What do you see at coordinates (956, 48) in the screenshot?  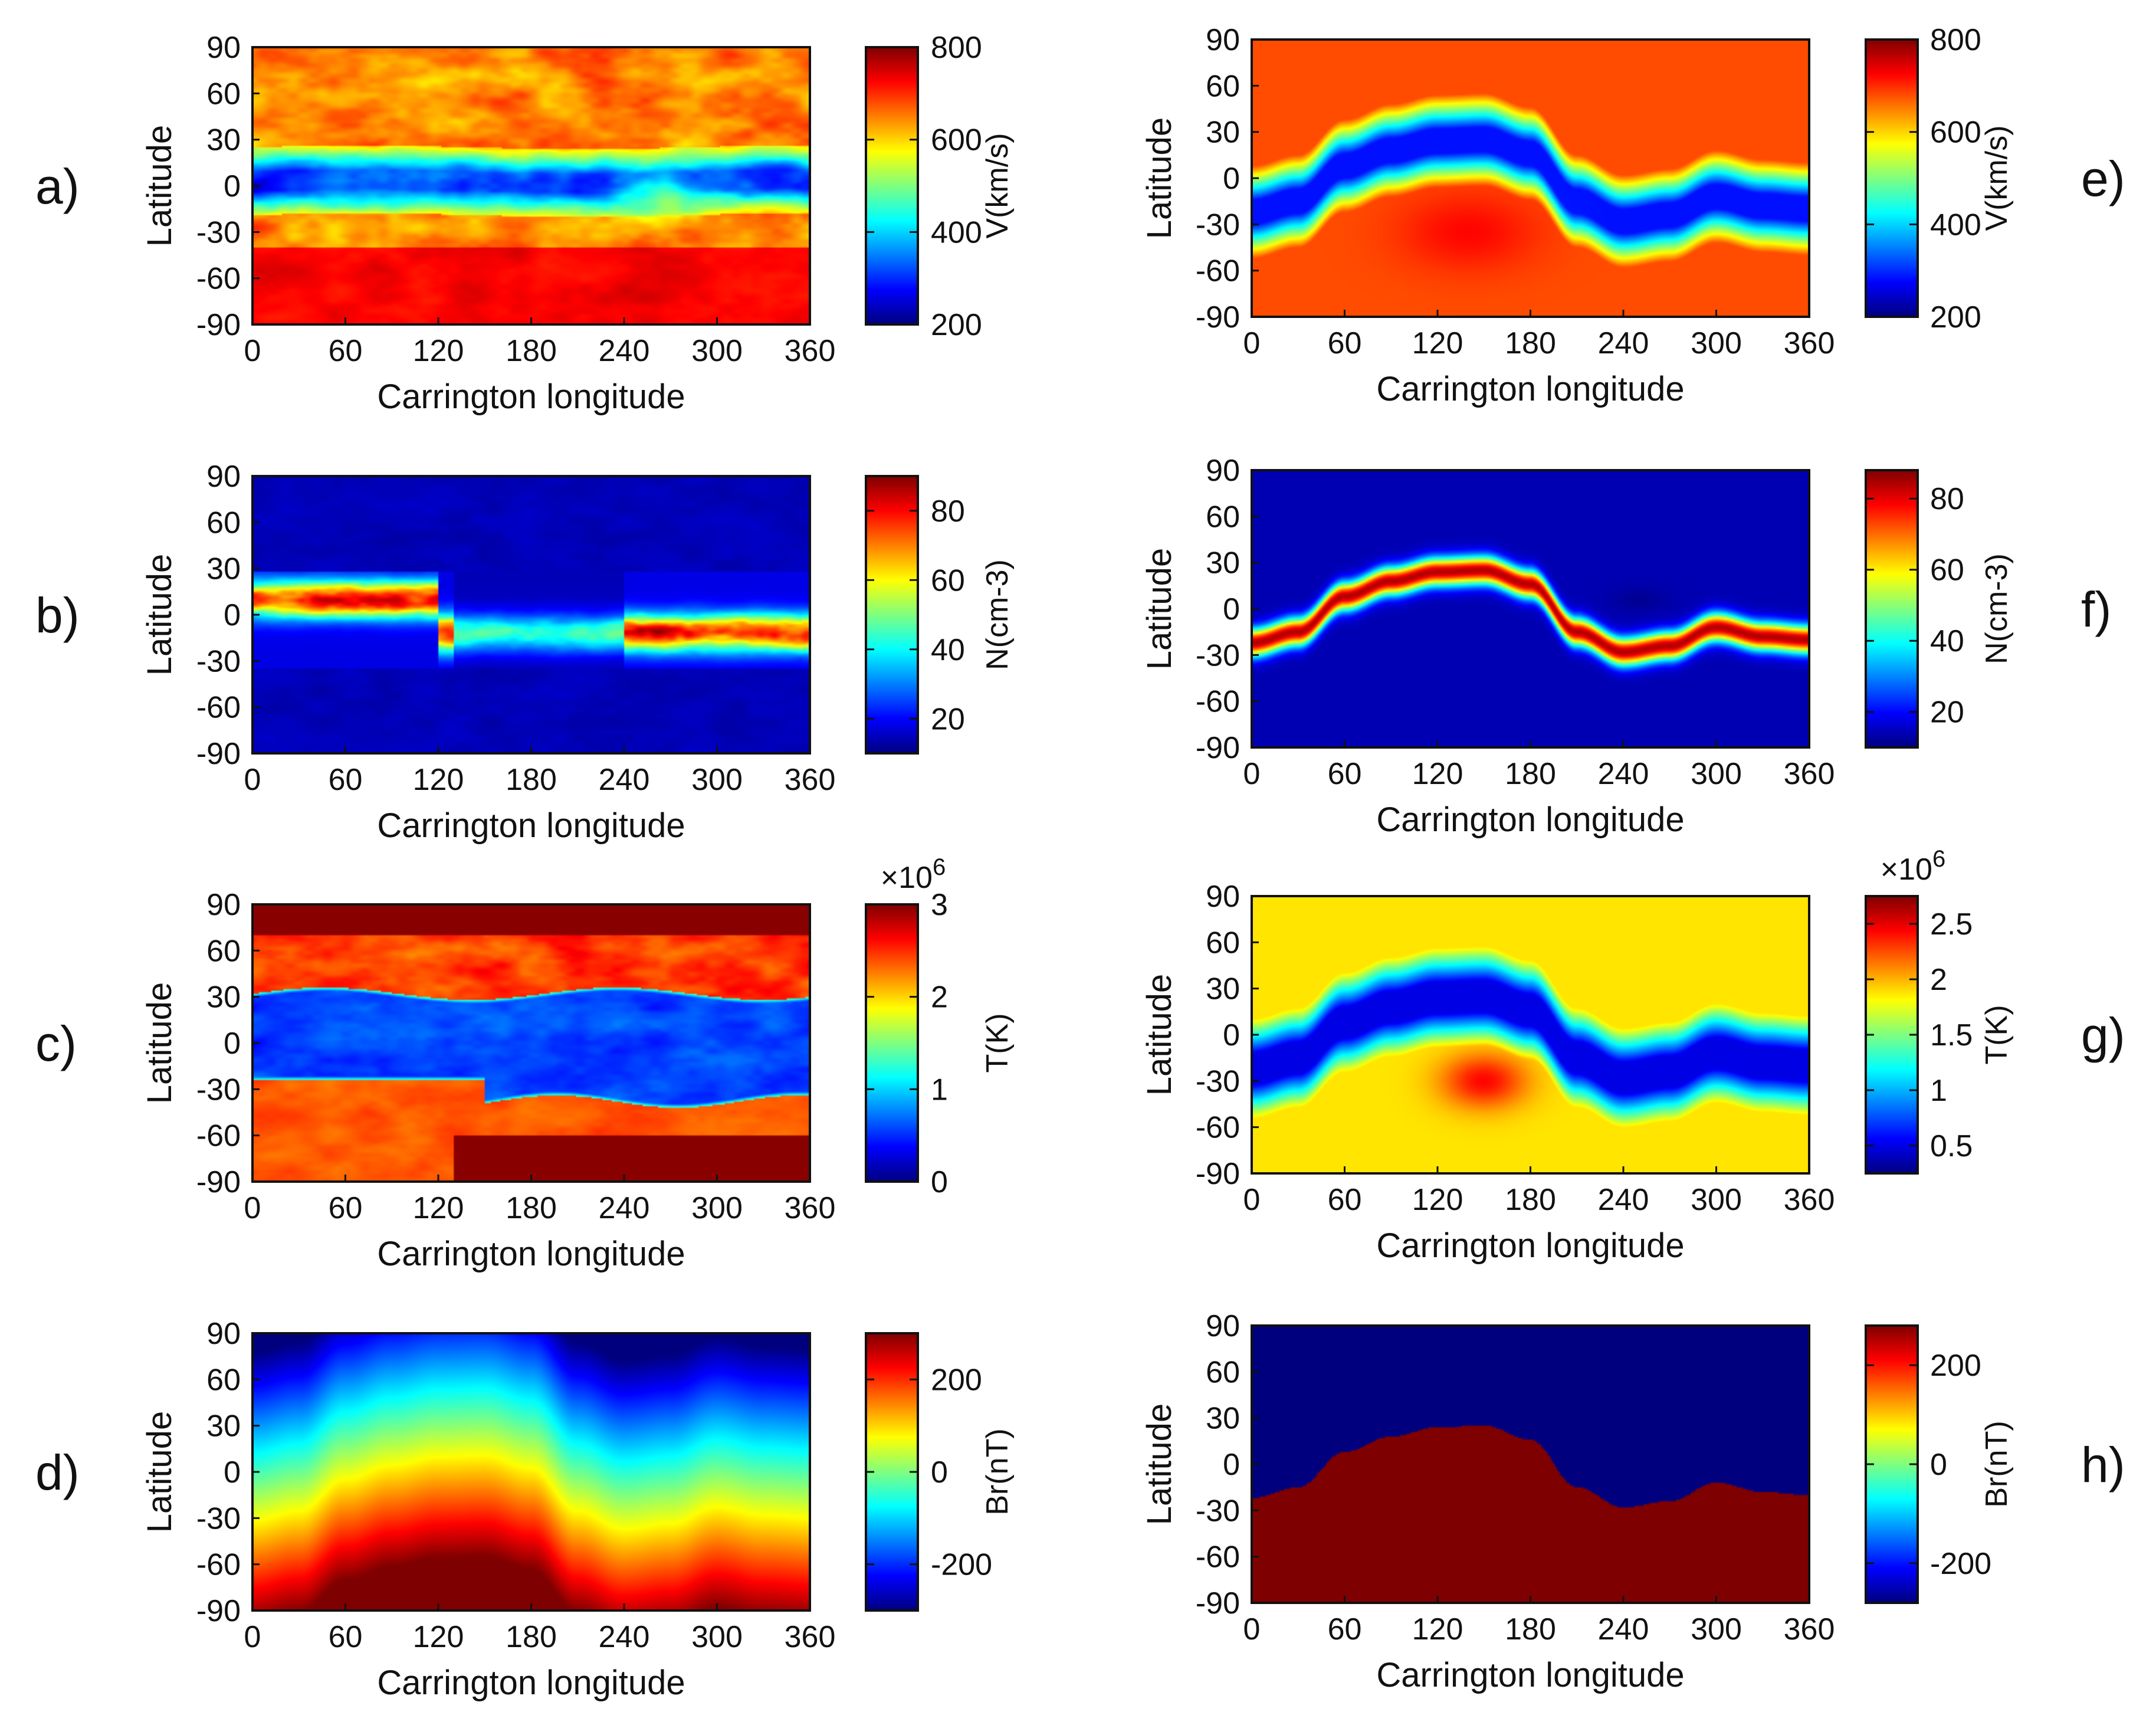 I see `colorbar-tick-label: 800` at bounding box center [956, 48].